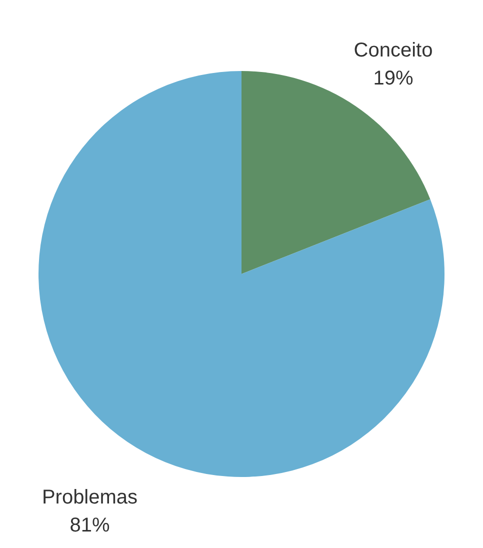 The image size is (483, 548). I want to click on data-label: 19%, so click(393, 79).